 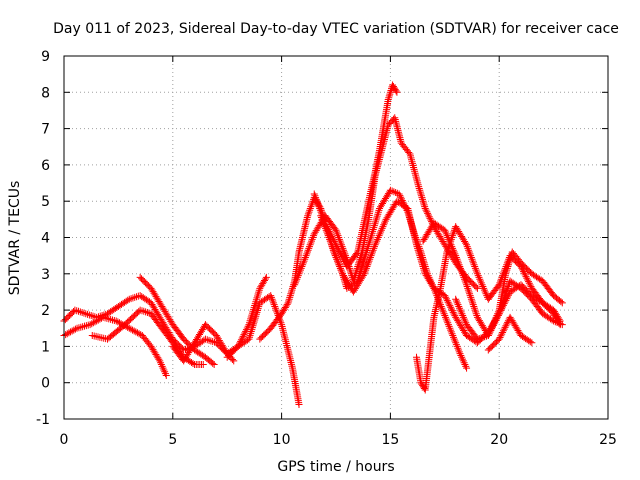 What do you see at coordinates (45, 57) in the screenshot?
I see `y-tick-label: 9` at bounding box center [45, 57].